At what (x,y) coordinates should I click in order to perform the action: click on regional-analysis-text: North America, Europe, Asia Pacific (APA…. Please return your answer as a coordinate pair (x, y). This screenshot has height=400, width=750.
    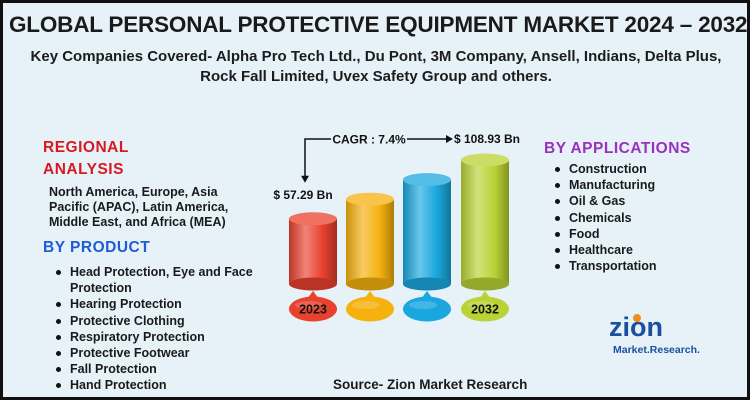
    Looking at the image, I should click on (139, 207).